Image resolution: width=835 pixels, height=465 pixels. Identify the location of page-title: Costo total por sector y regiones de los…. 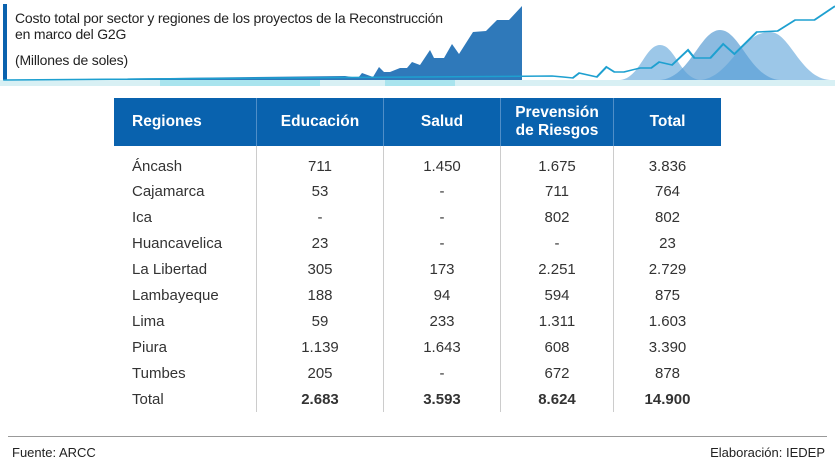
(229, 26).